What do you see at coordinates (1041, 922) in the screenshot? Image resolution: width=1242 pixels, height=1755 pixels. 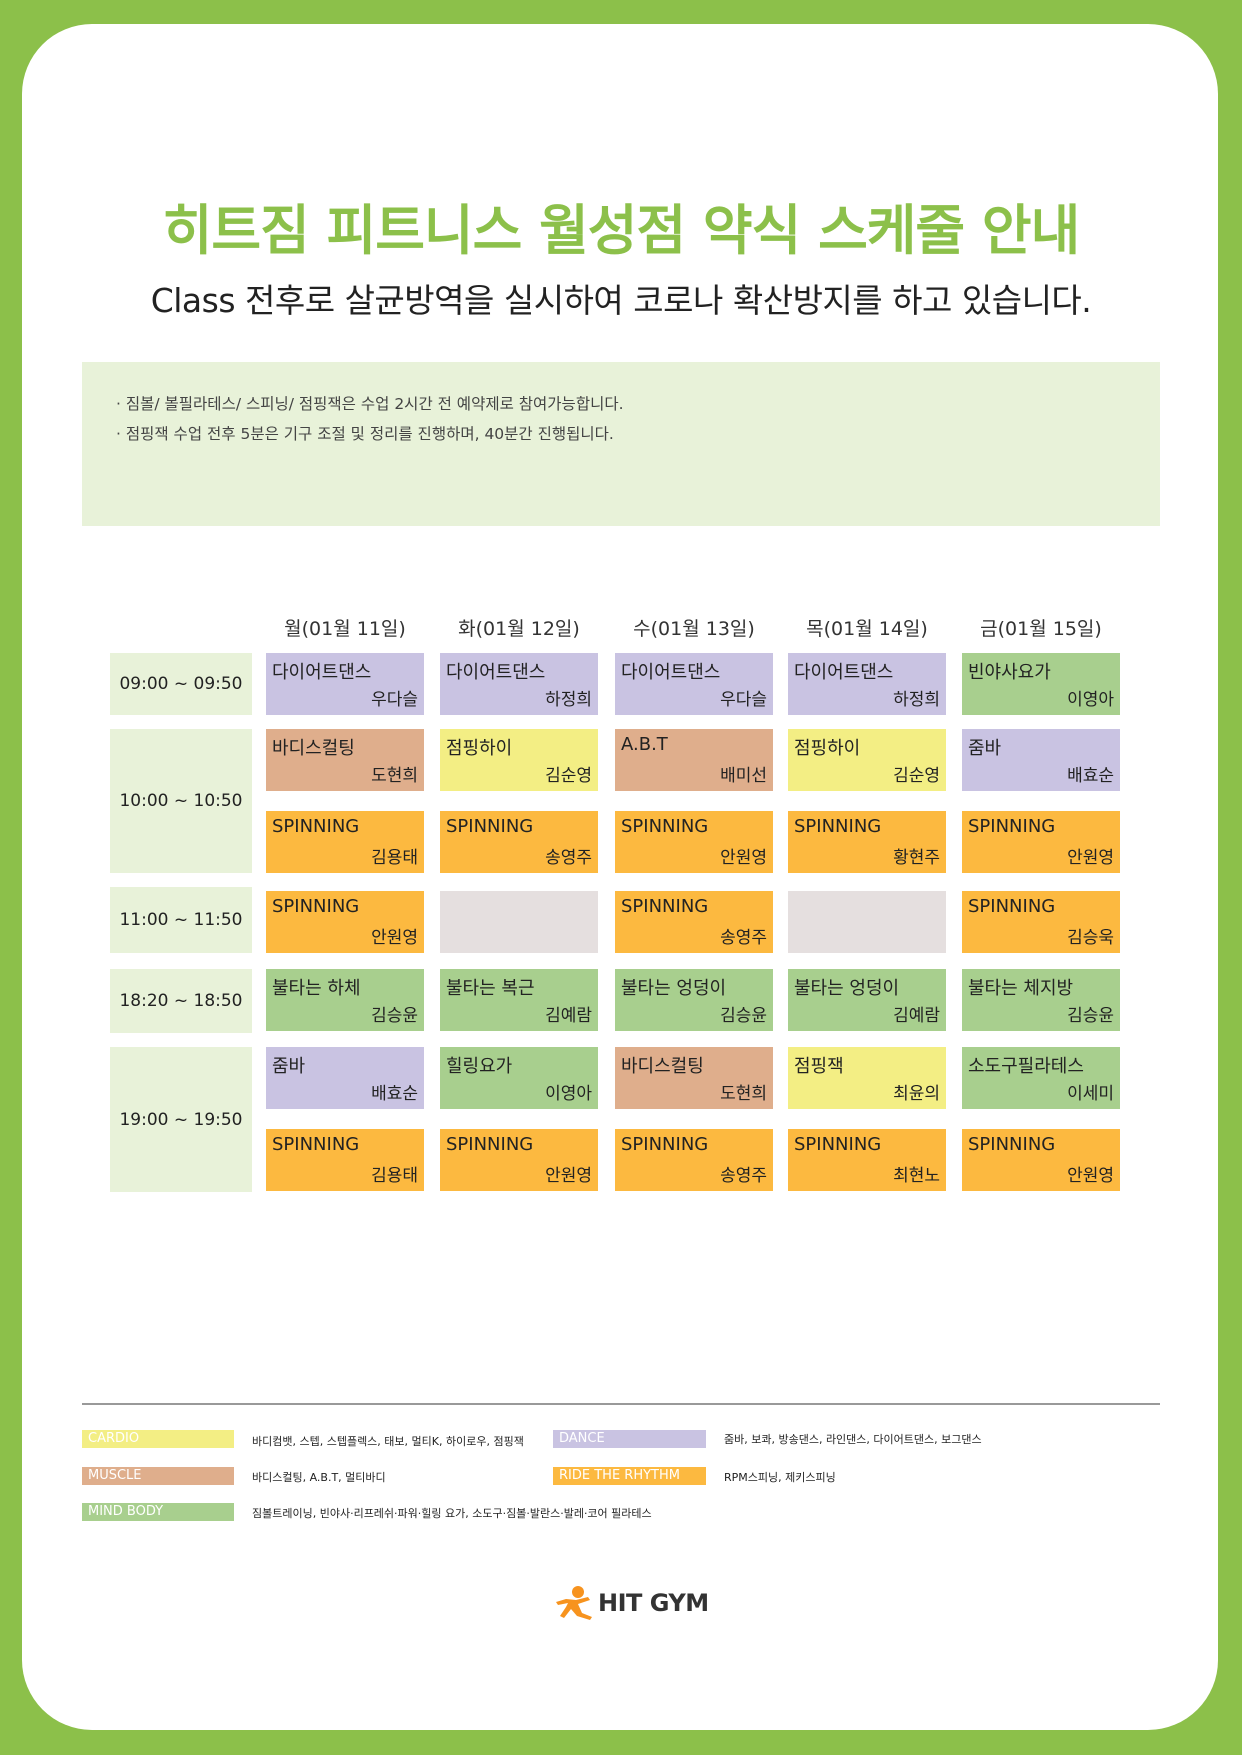 I see `class-cell: SPINNING 김승욱` at bounding box center [1041, 922].